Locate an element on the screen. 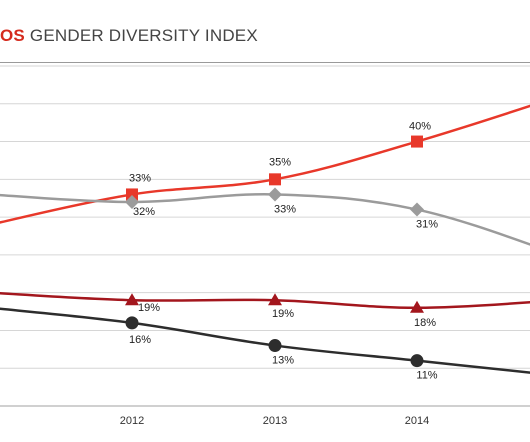  x-axis-ticks: 2012 2013 2014 is located at coordinates (274, 421).